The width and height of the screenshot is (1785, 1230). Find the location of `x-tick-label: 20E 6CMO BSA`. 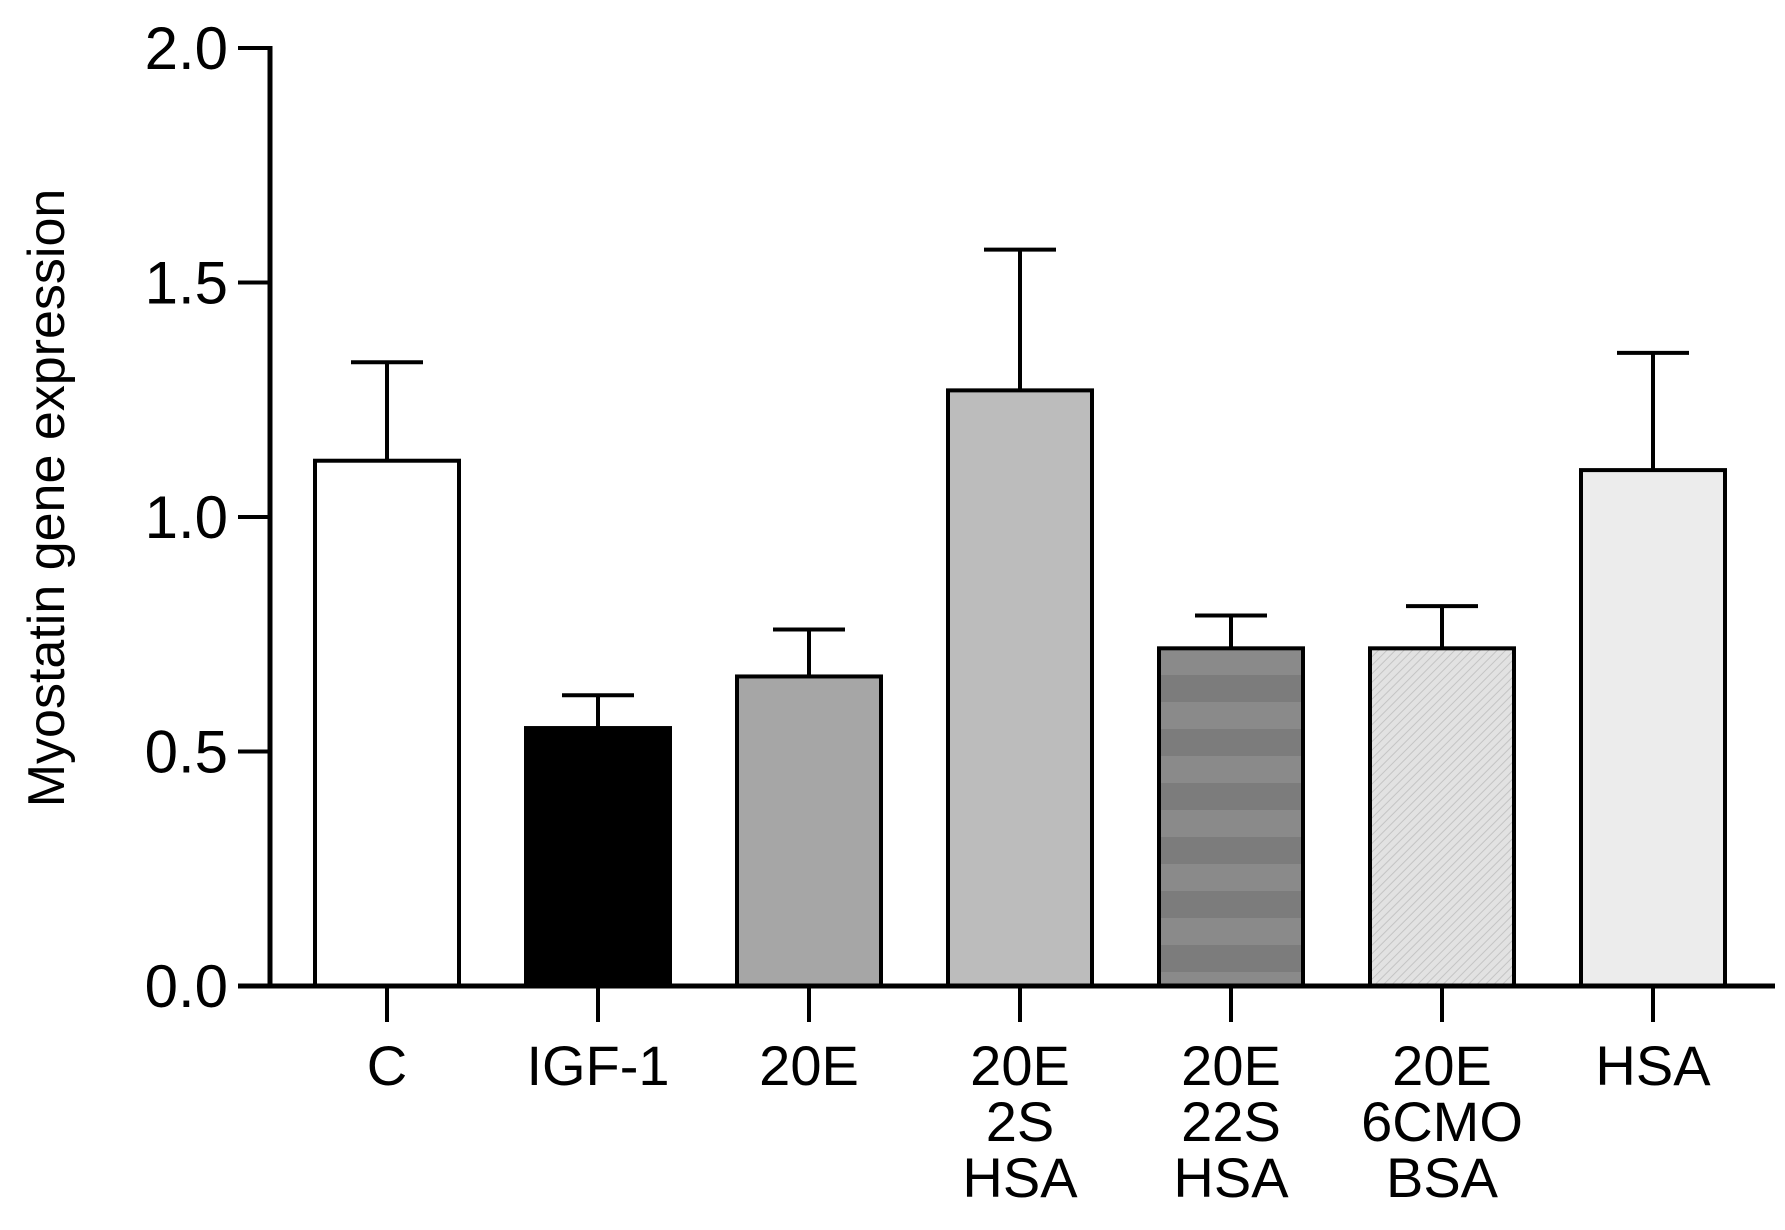

x-tick-label: 20E 6CMO BSA is located at coordinates (1442, 1121).